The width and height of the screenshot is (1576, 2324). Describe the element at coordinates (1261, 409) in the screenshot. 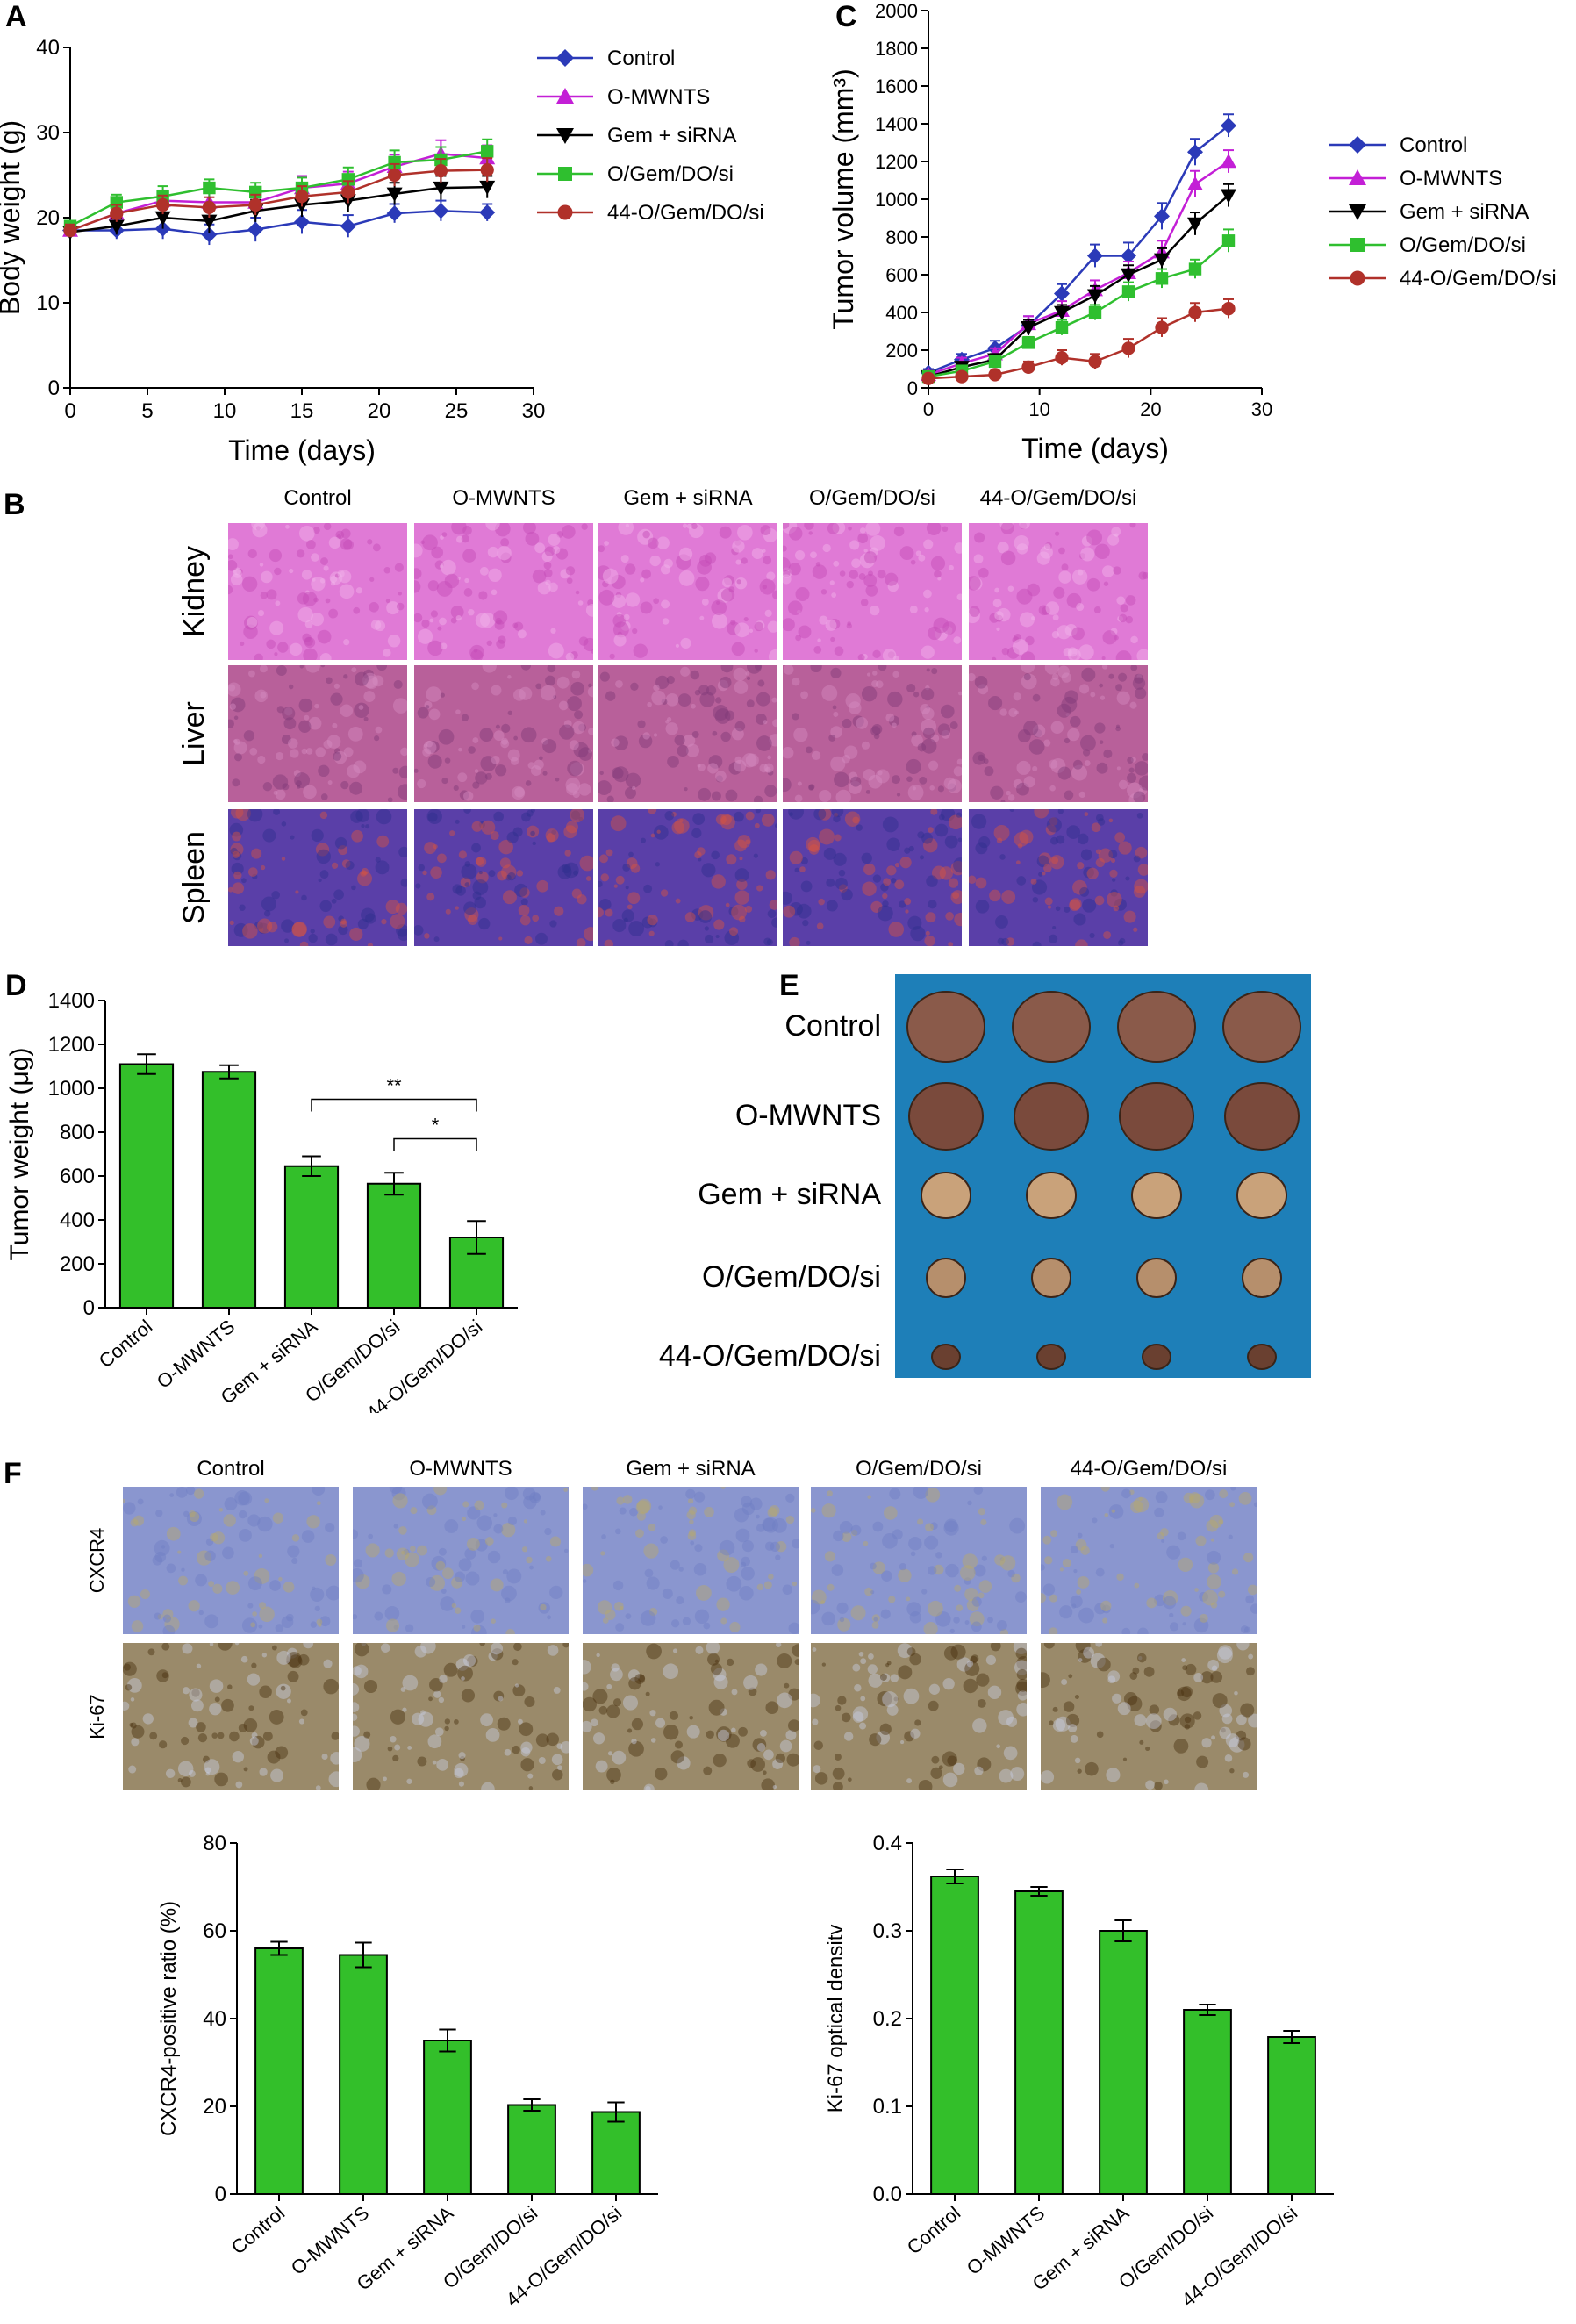

I see `x-tick-label: 30` at that location.